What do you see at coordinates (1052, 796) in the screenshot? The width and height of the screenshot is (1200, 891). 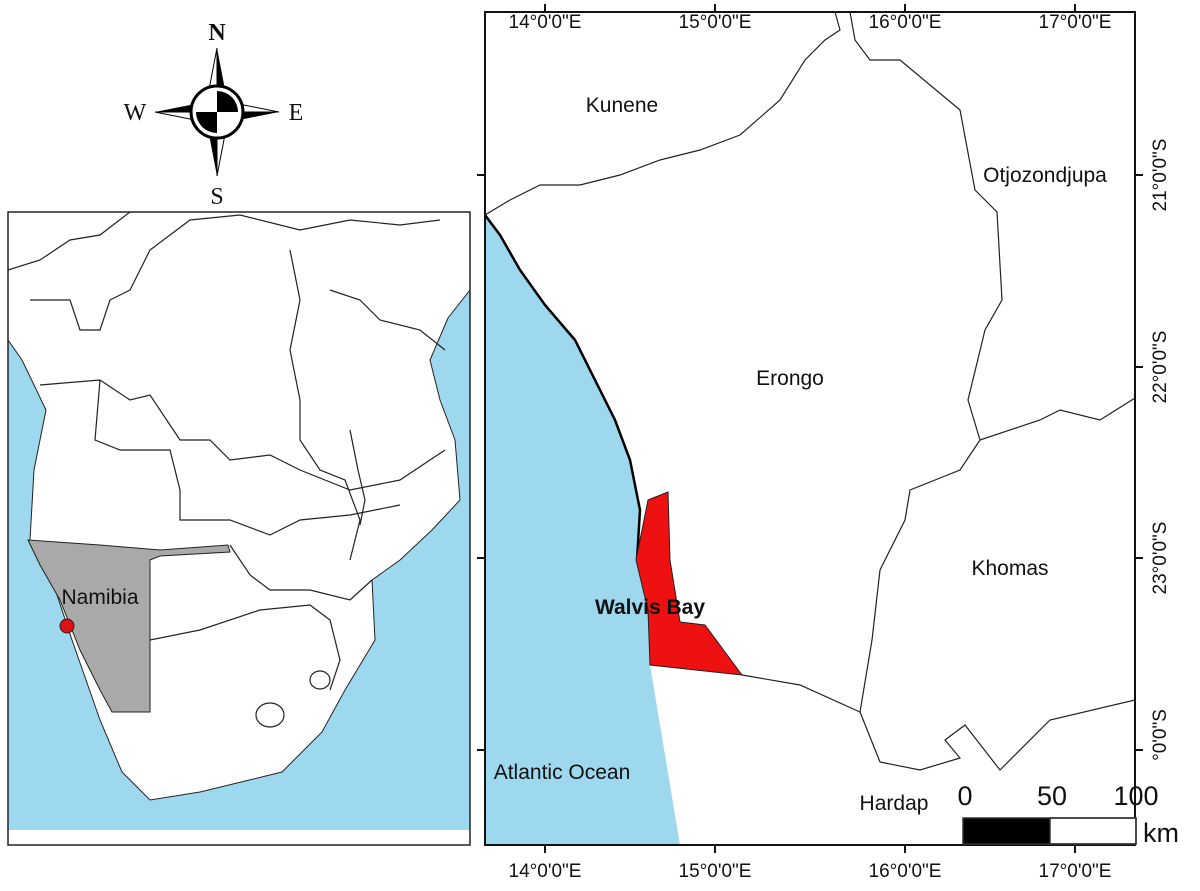 I see `scale-label: 50` at bounding box center [1052, 796].